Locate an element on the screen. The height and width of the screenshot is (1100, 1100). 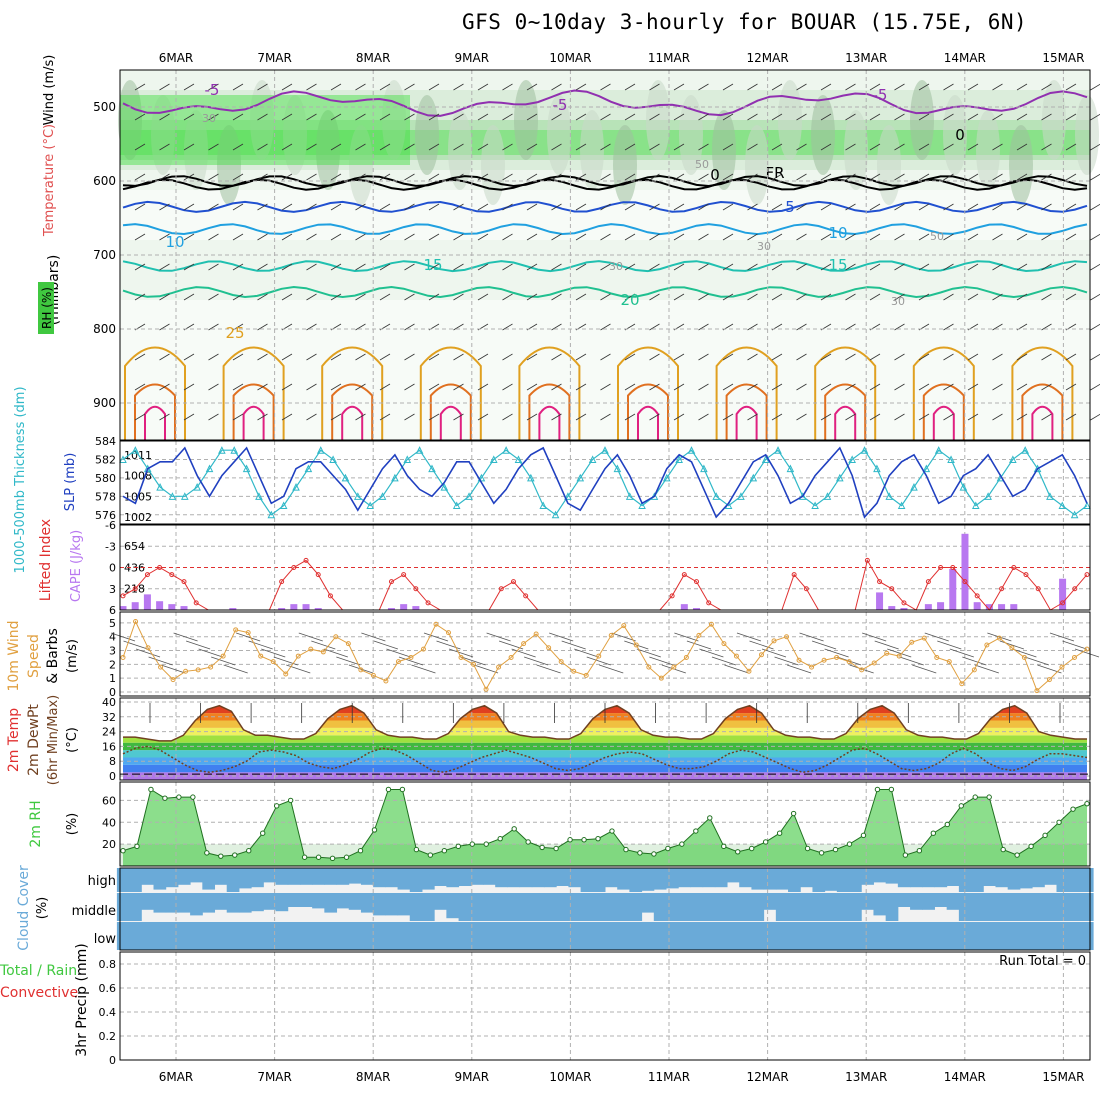
temp-band is located at coordinates (605, 754).